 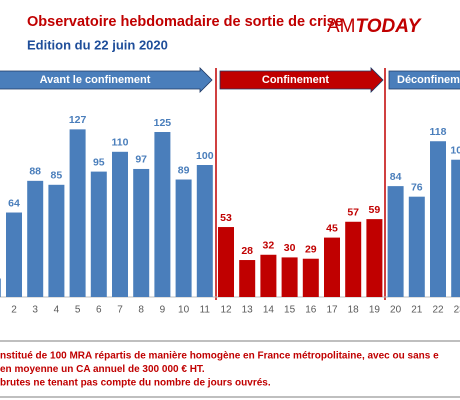 I want to click on x-tick-label: 10, so click(x=184, y=310).